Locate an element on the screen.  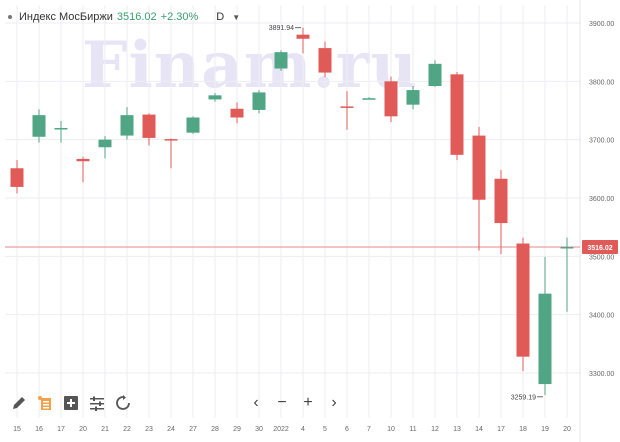
current-price-tag is located at coordinates (600, 246).